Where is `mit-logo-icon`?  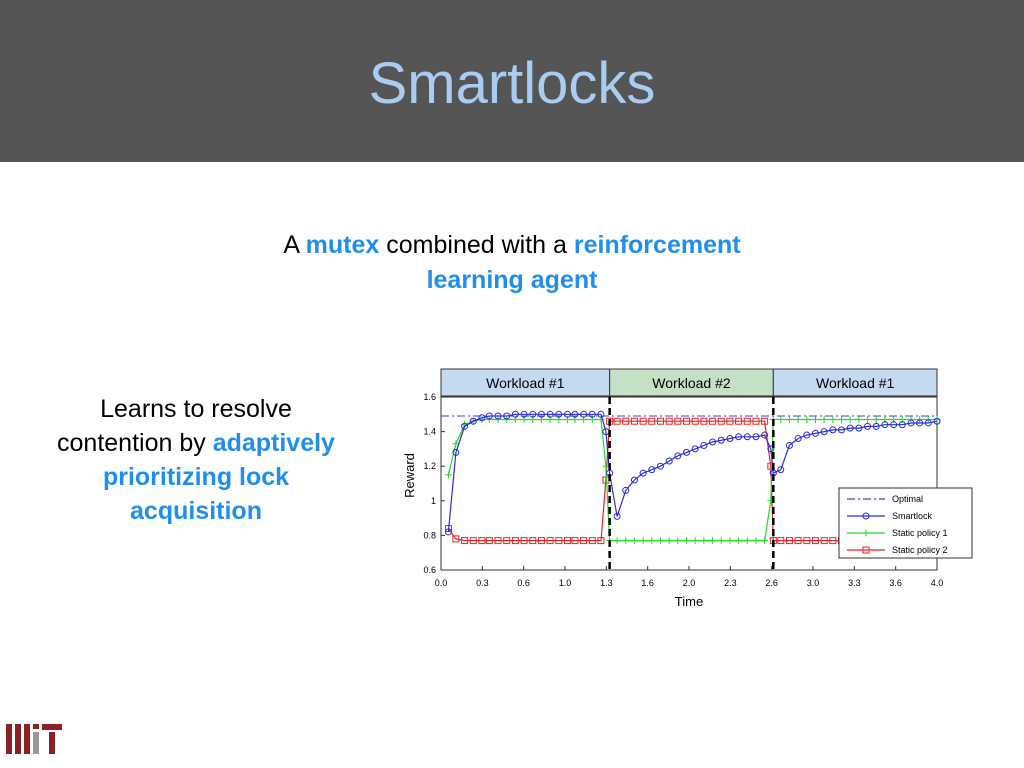
mit-logo-icon is located at coordinates (34, 739).